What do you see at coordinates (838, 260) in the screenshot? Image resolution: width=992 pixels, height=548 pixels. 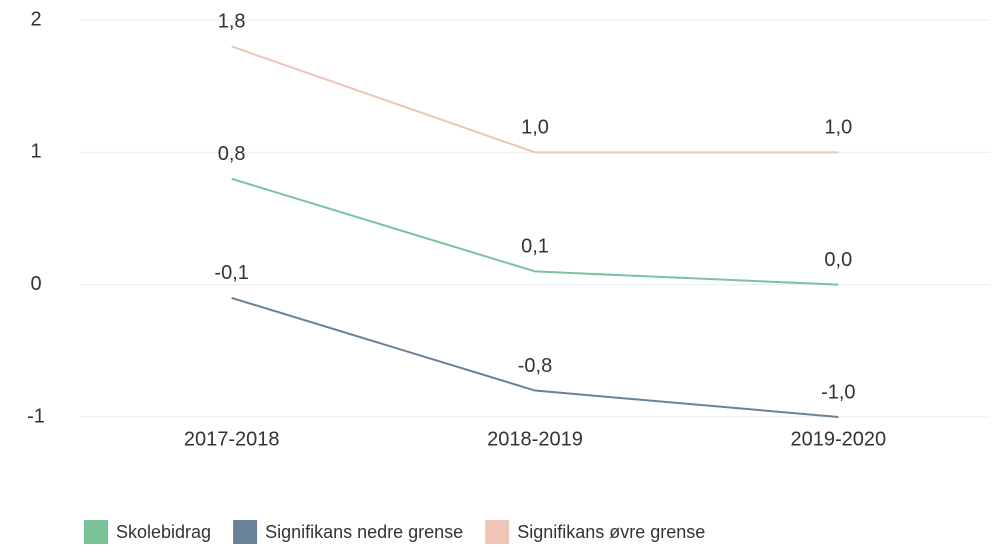 I see `data-label: 0,0` at bounding box center [838, 260].